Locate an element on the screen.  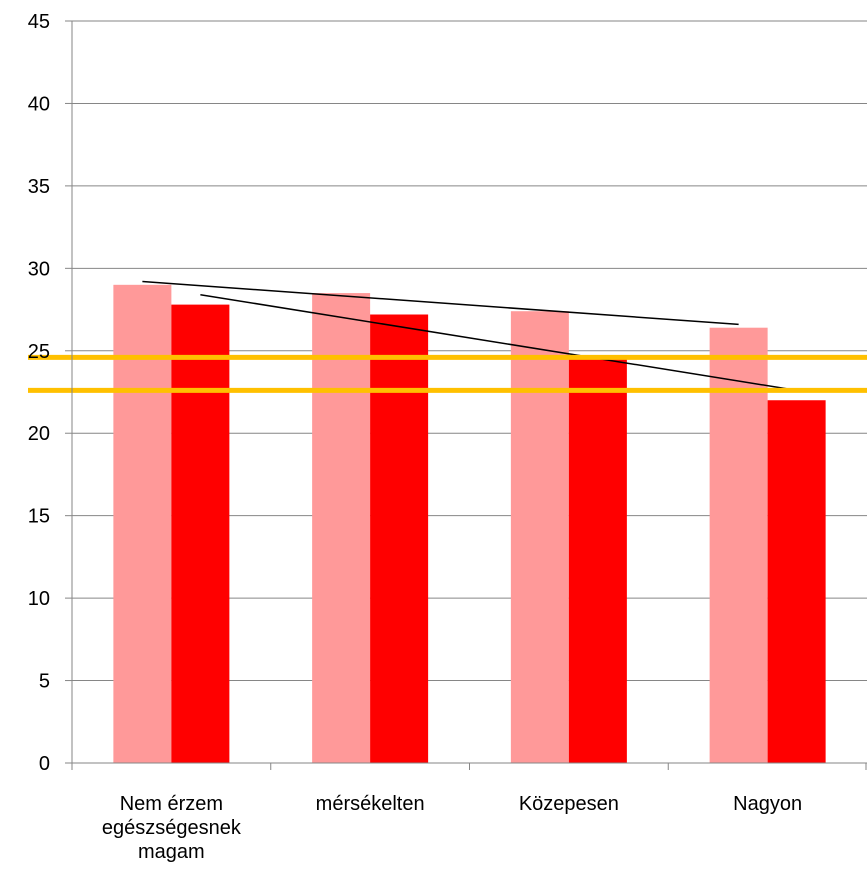
reference-lines is located at coordinates (447, 373).